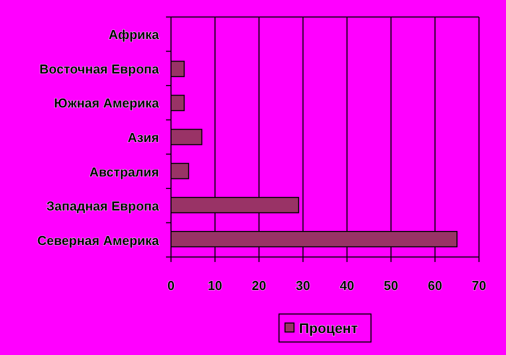  What do you see at coordinates (124, 172) in the screenshot?
I see `y-tick-label: Австралия` at bounding box center [124, 172].